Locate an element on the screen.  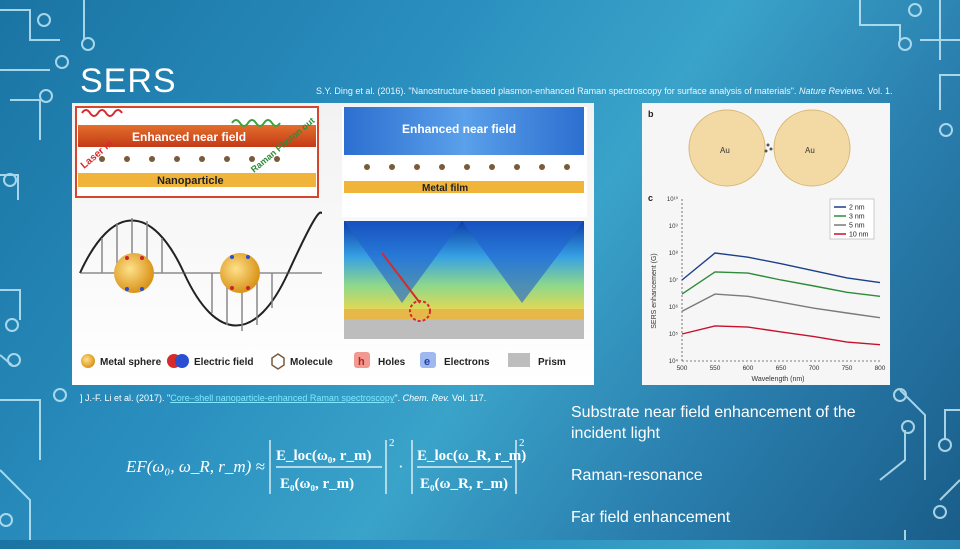
x-tick-label: 500 is located at coordinates (682, 368).